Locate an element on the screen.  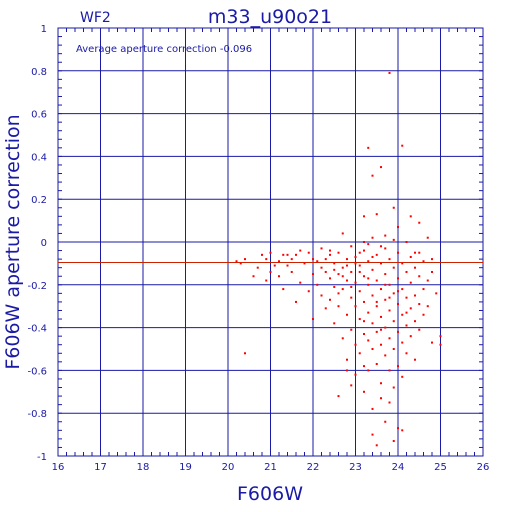
y-tick-label: 0 is located at coordinates (44, 243).